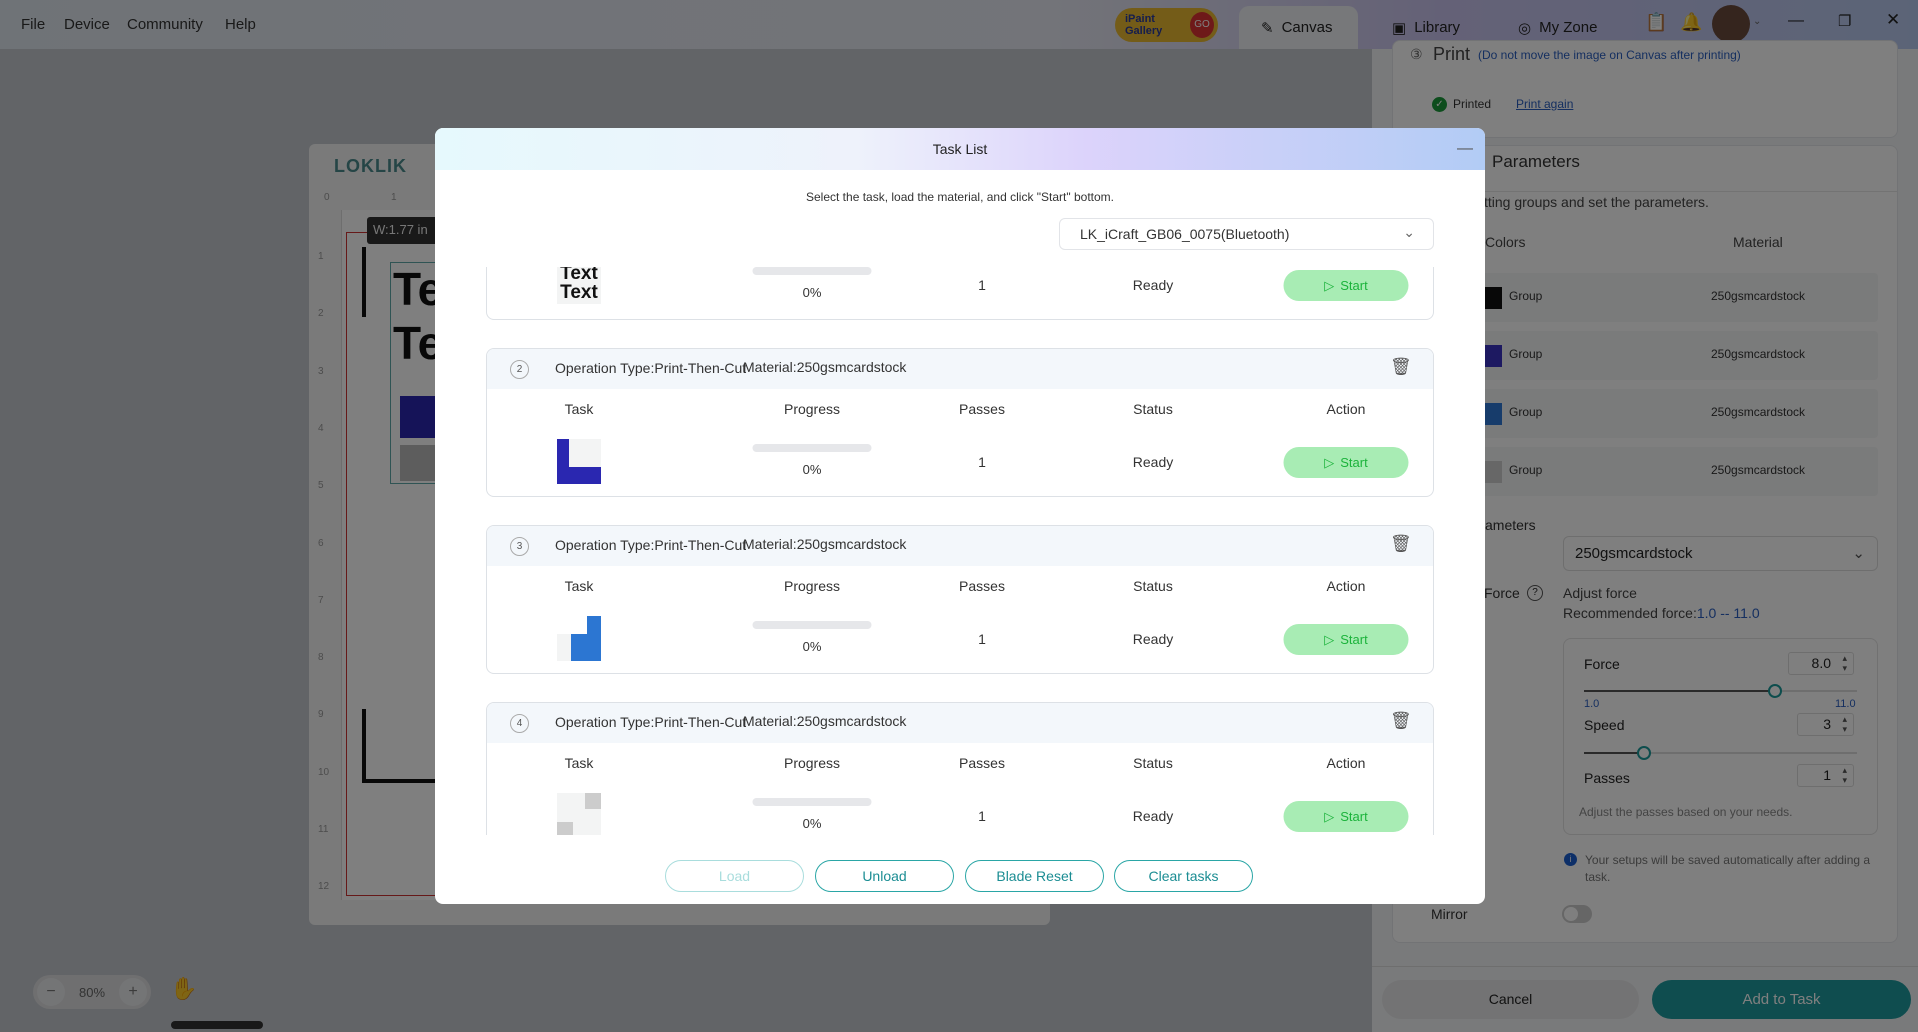 This screenshot has width=1918, height=1032. I want to click on device-select: LK_iCraft_GB06_0075(Bluetooth) ⌄, so click(1246, 234).